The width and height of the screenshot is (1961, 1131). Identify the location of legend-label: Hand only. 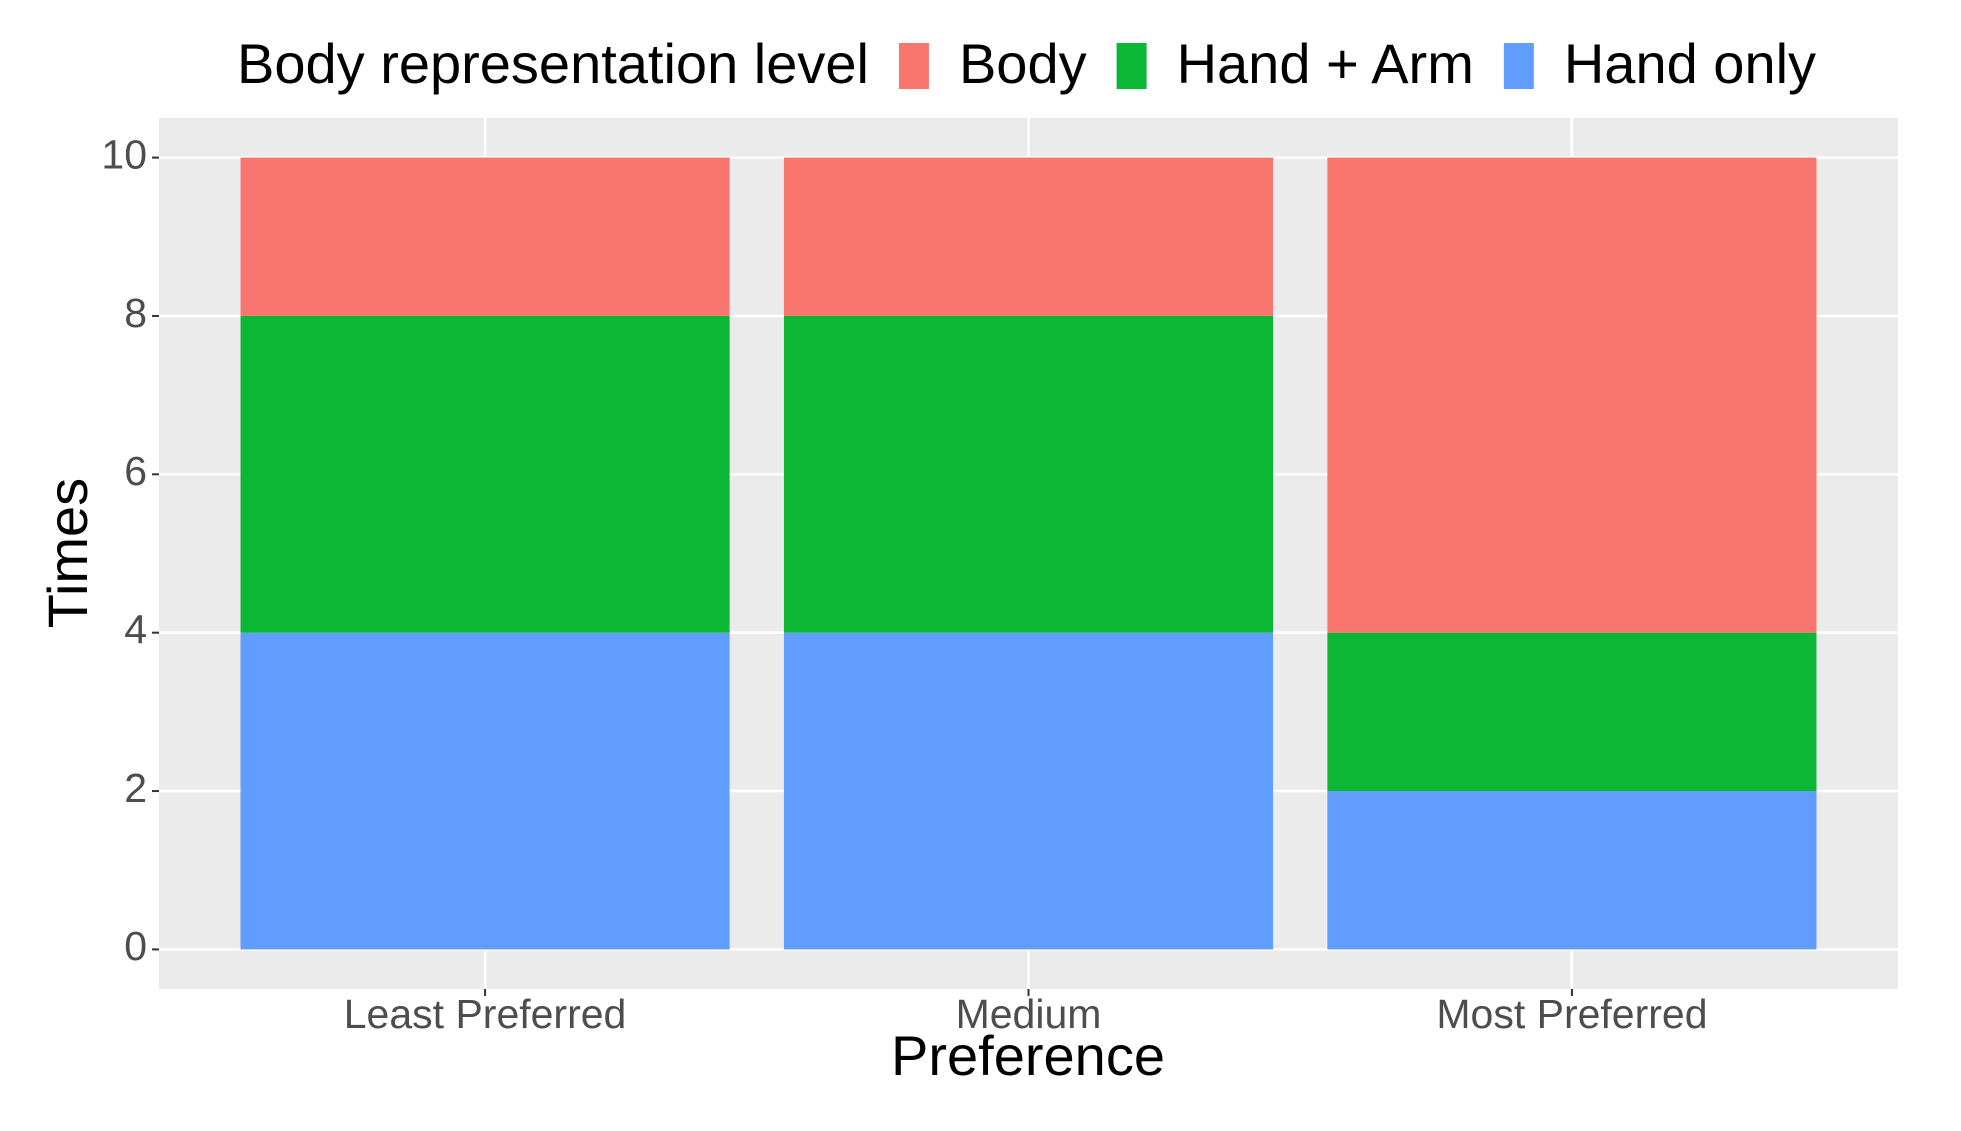
(1690, 63).